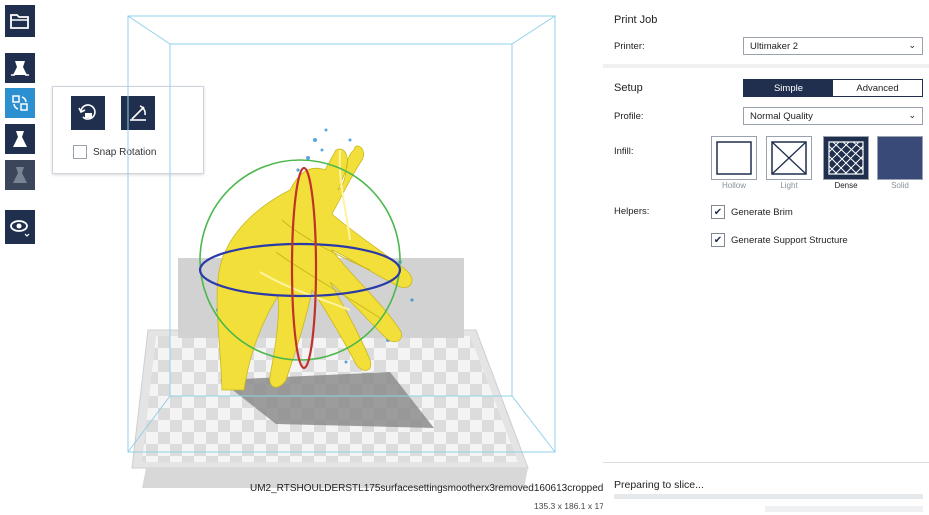 The image size is (929, 515). I want to click on generate-brim-checkbox: ✔, so click(718, 212).